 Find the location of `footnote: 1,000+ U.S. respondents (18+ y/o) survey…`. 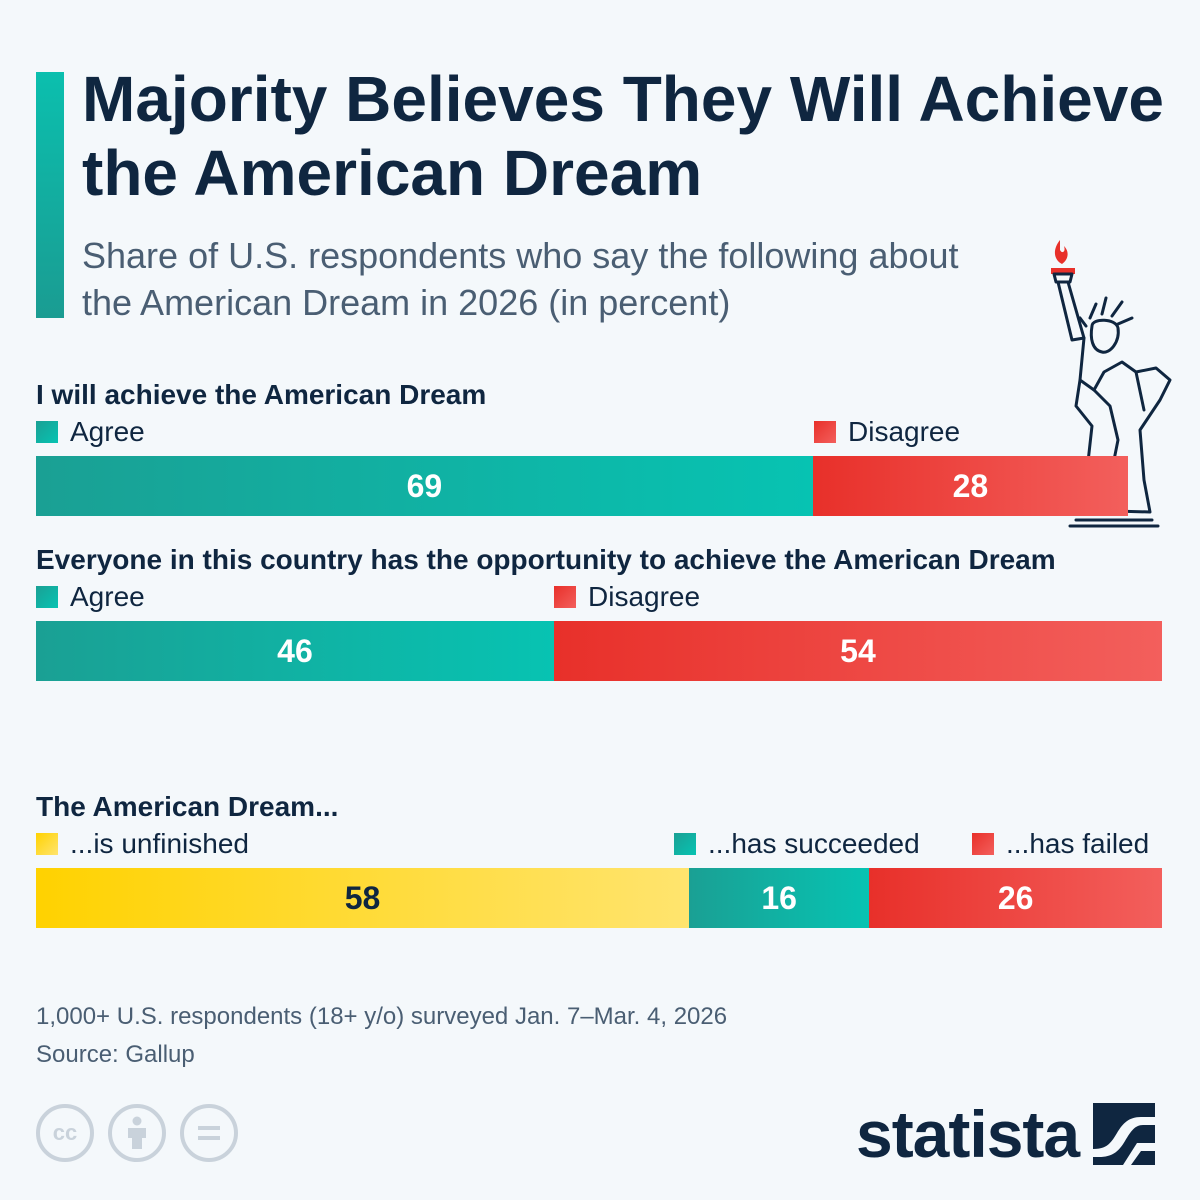

footnote: 1,000+ U.S. respondents (18+ y/o) survey… is located at coordinates (381, 1036).